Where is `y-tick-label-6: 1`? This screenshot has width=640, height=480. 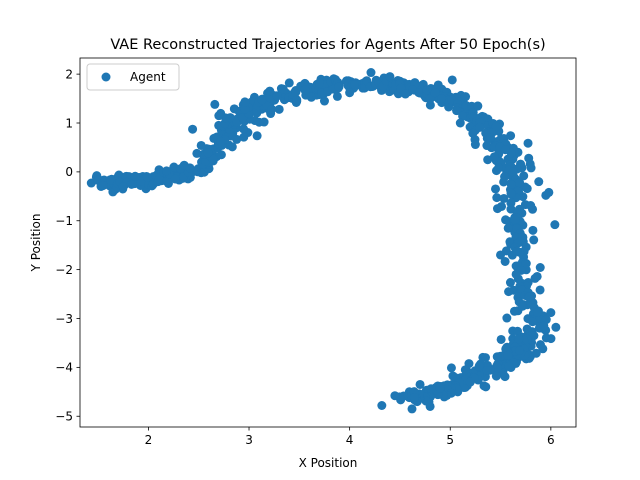
y-tick-label-6: 1 is located at coordinates (69, 123).